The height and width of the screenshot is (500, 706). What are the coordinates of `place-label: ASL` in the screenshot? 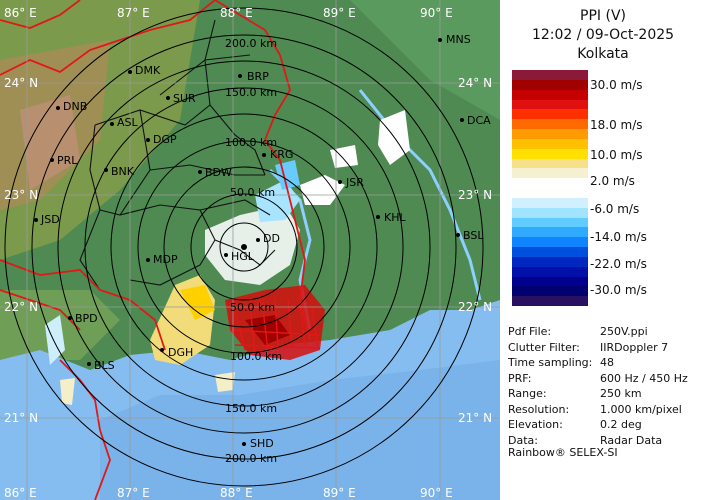 It's located at (128, 122).